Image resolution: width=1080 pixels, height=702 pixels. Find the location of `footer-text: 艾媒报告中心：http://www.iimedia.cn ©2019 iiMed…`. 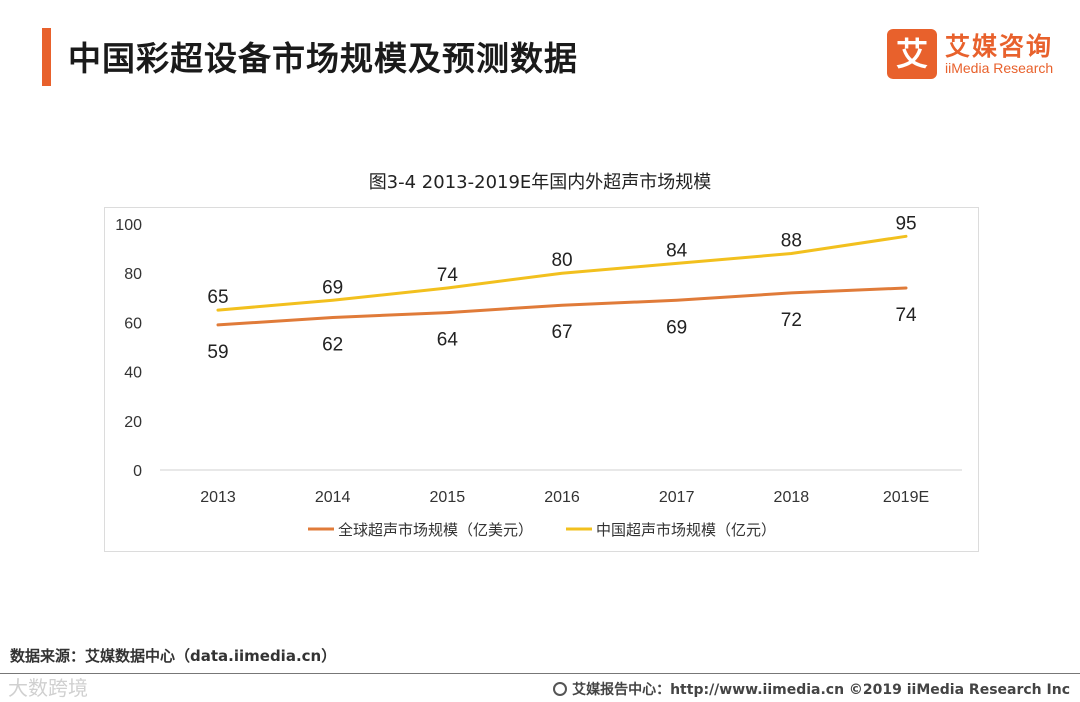

footer-text: 艾媒报告中心：http://www.iimedia.cn ©2019 iiMed… is located at coordinates (821, 690).